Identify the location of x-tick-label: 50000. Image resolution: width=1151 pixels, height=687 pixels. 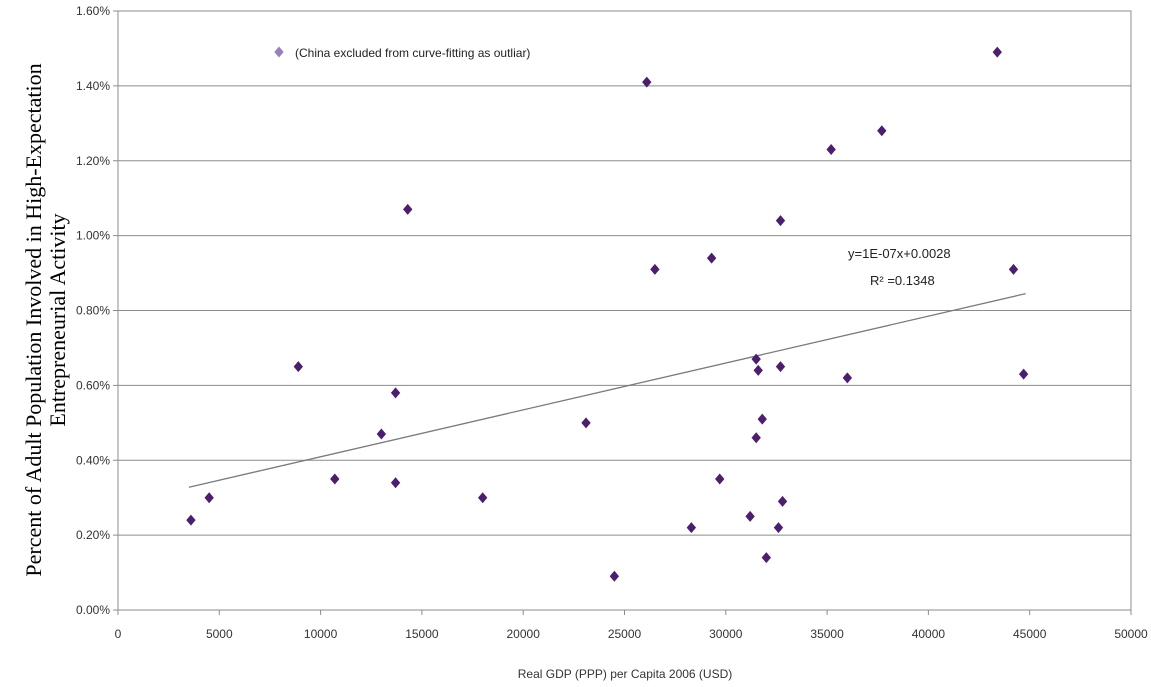
(1131, 634).